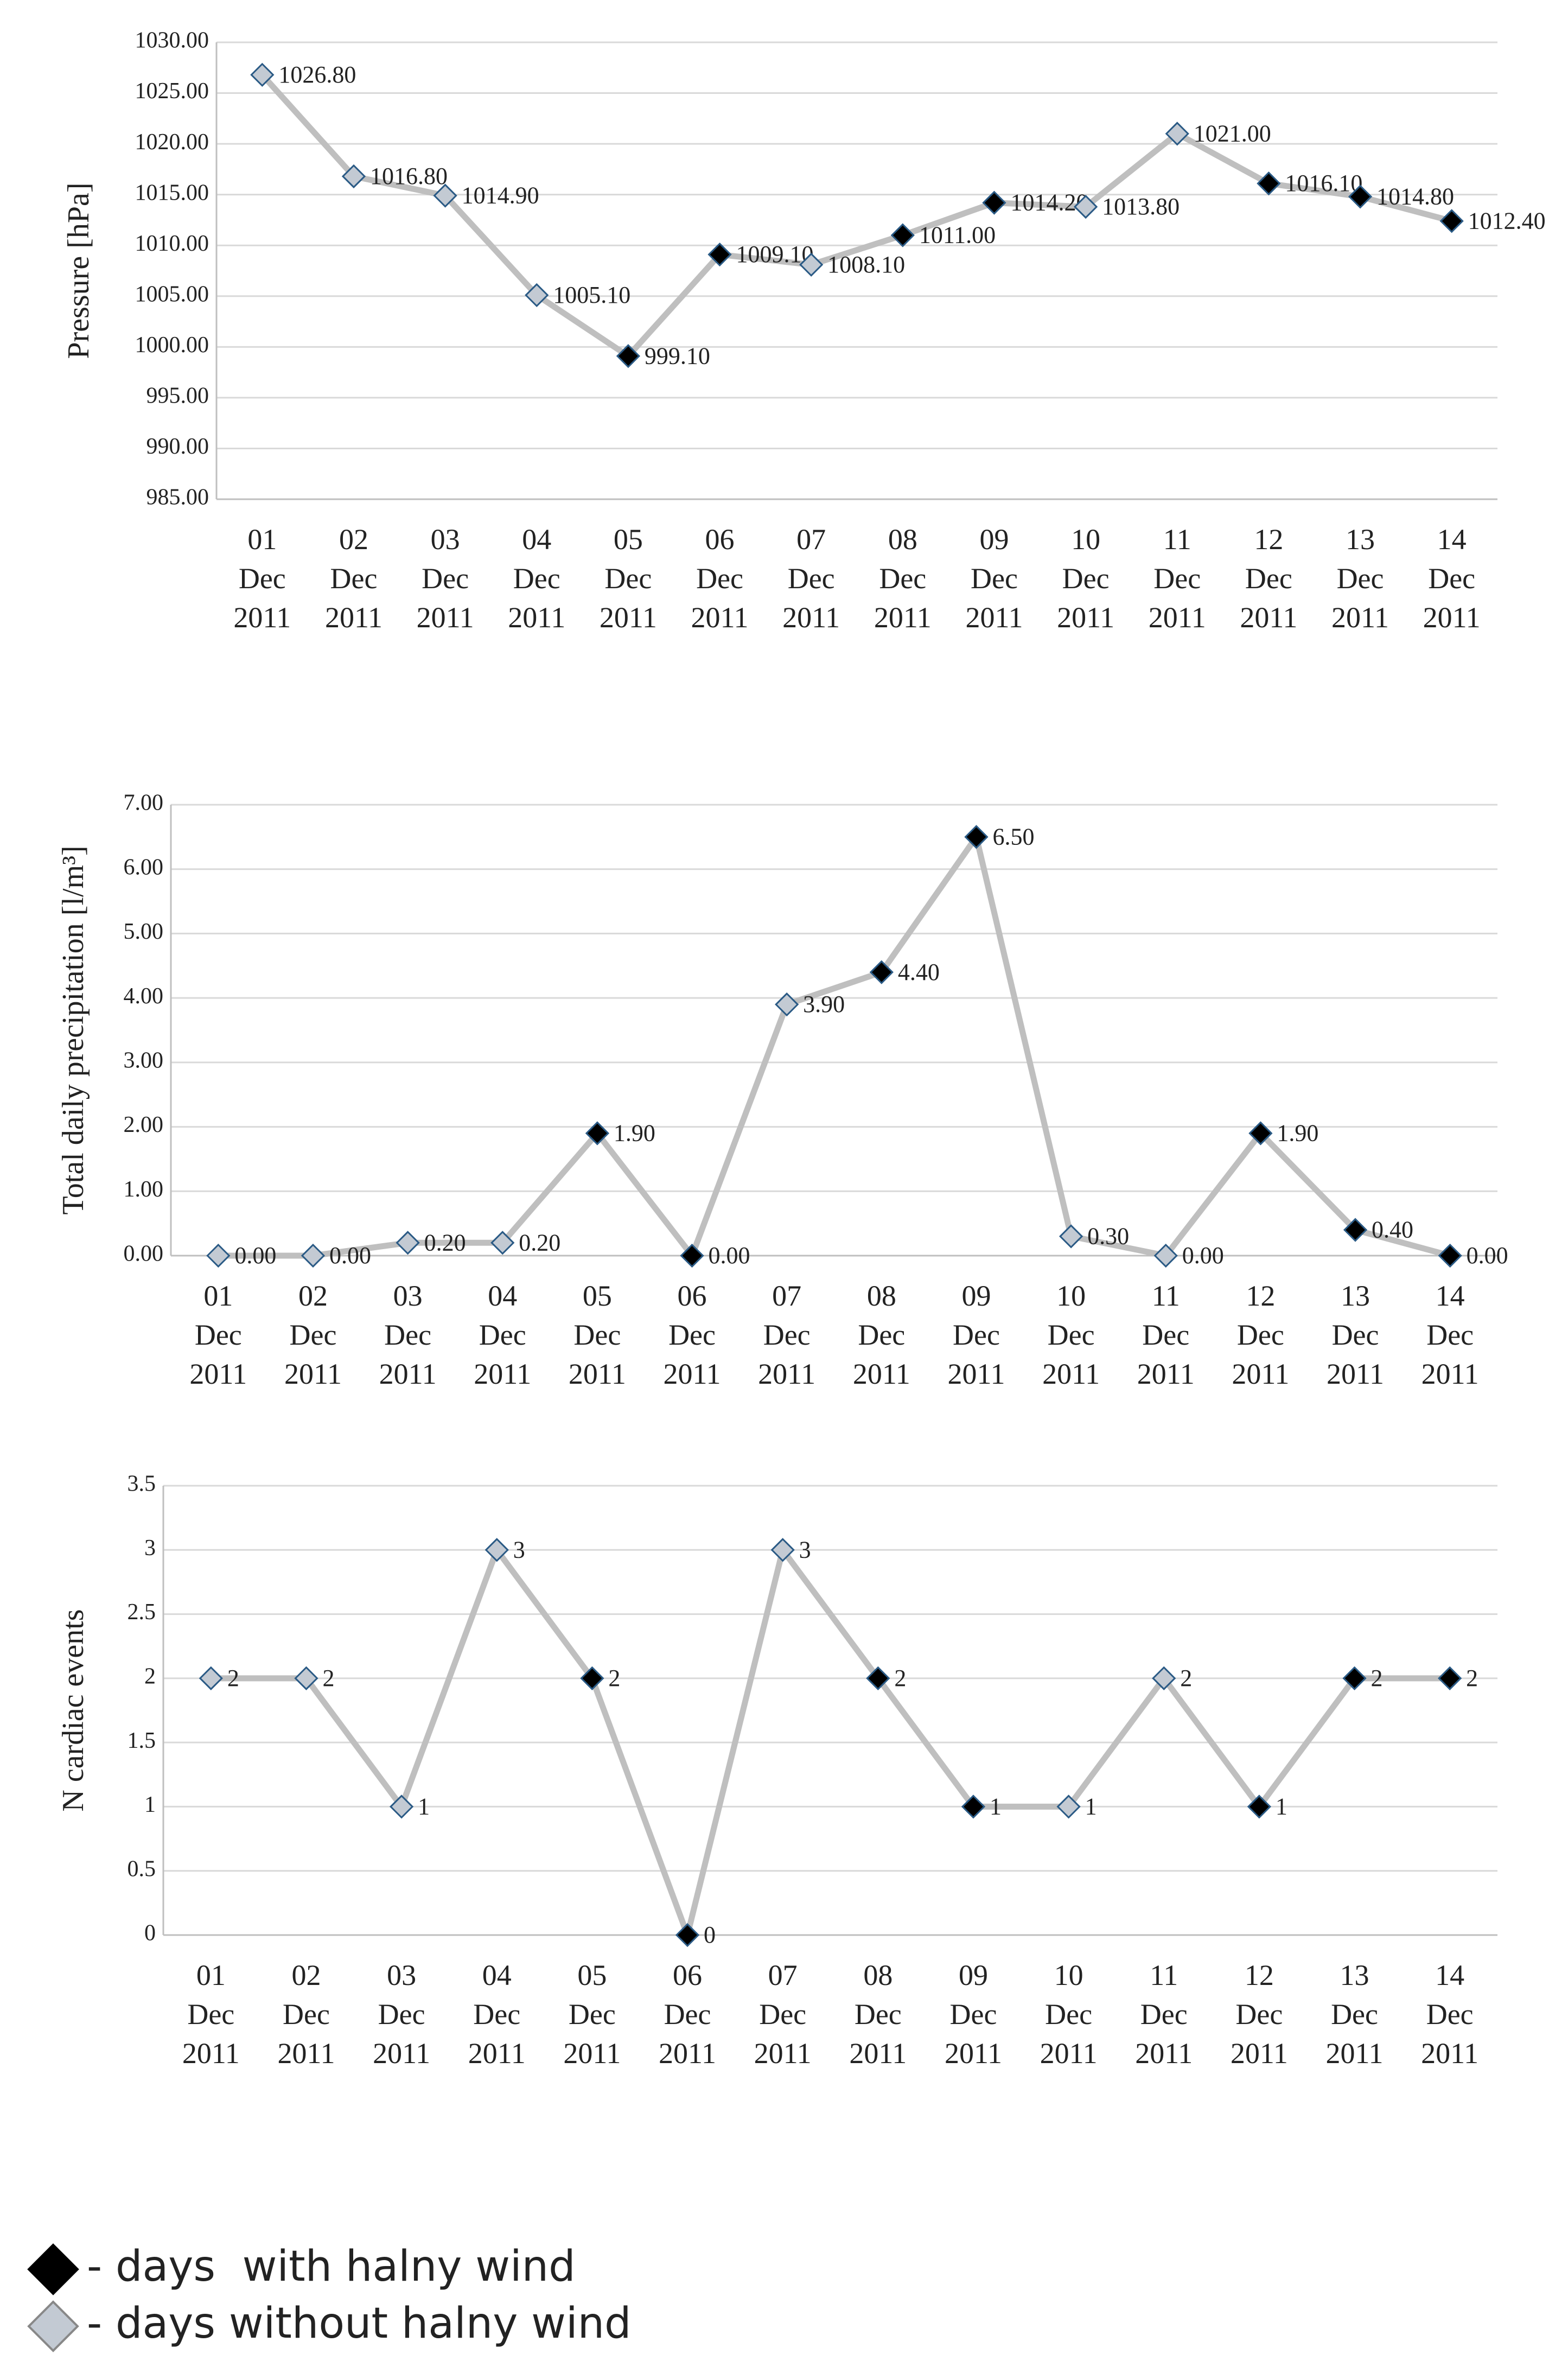 The image size is (1549, 2380). I want to click on y-tick-label: 2.5, so click(142, 1612).